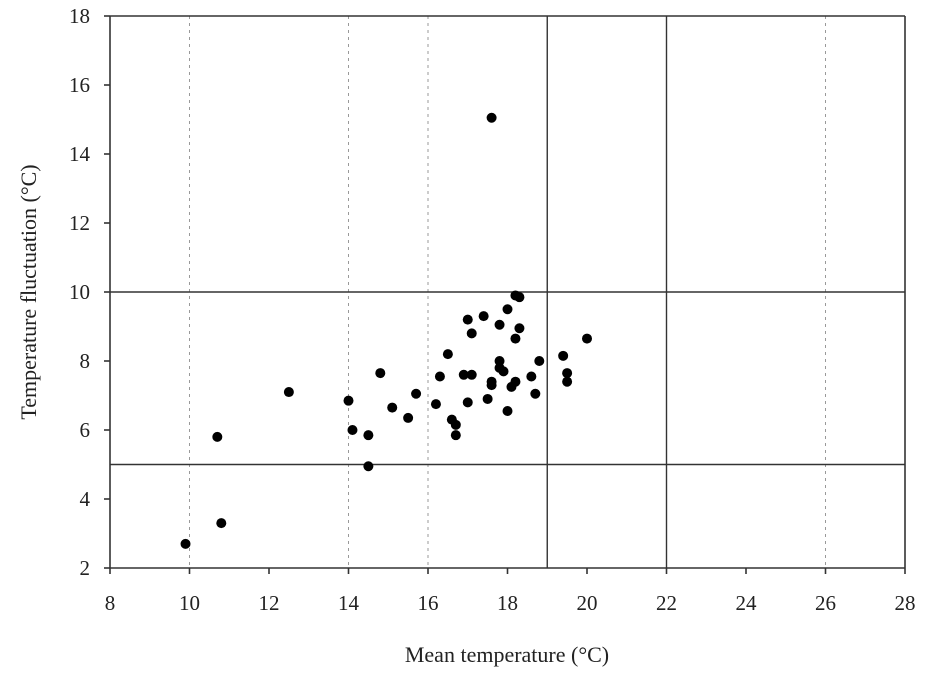  What do you see at coordinates (110, 603) in the screenshot?
I see `x-tick-label: 8` at bounding box center [110, 603].